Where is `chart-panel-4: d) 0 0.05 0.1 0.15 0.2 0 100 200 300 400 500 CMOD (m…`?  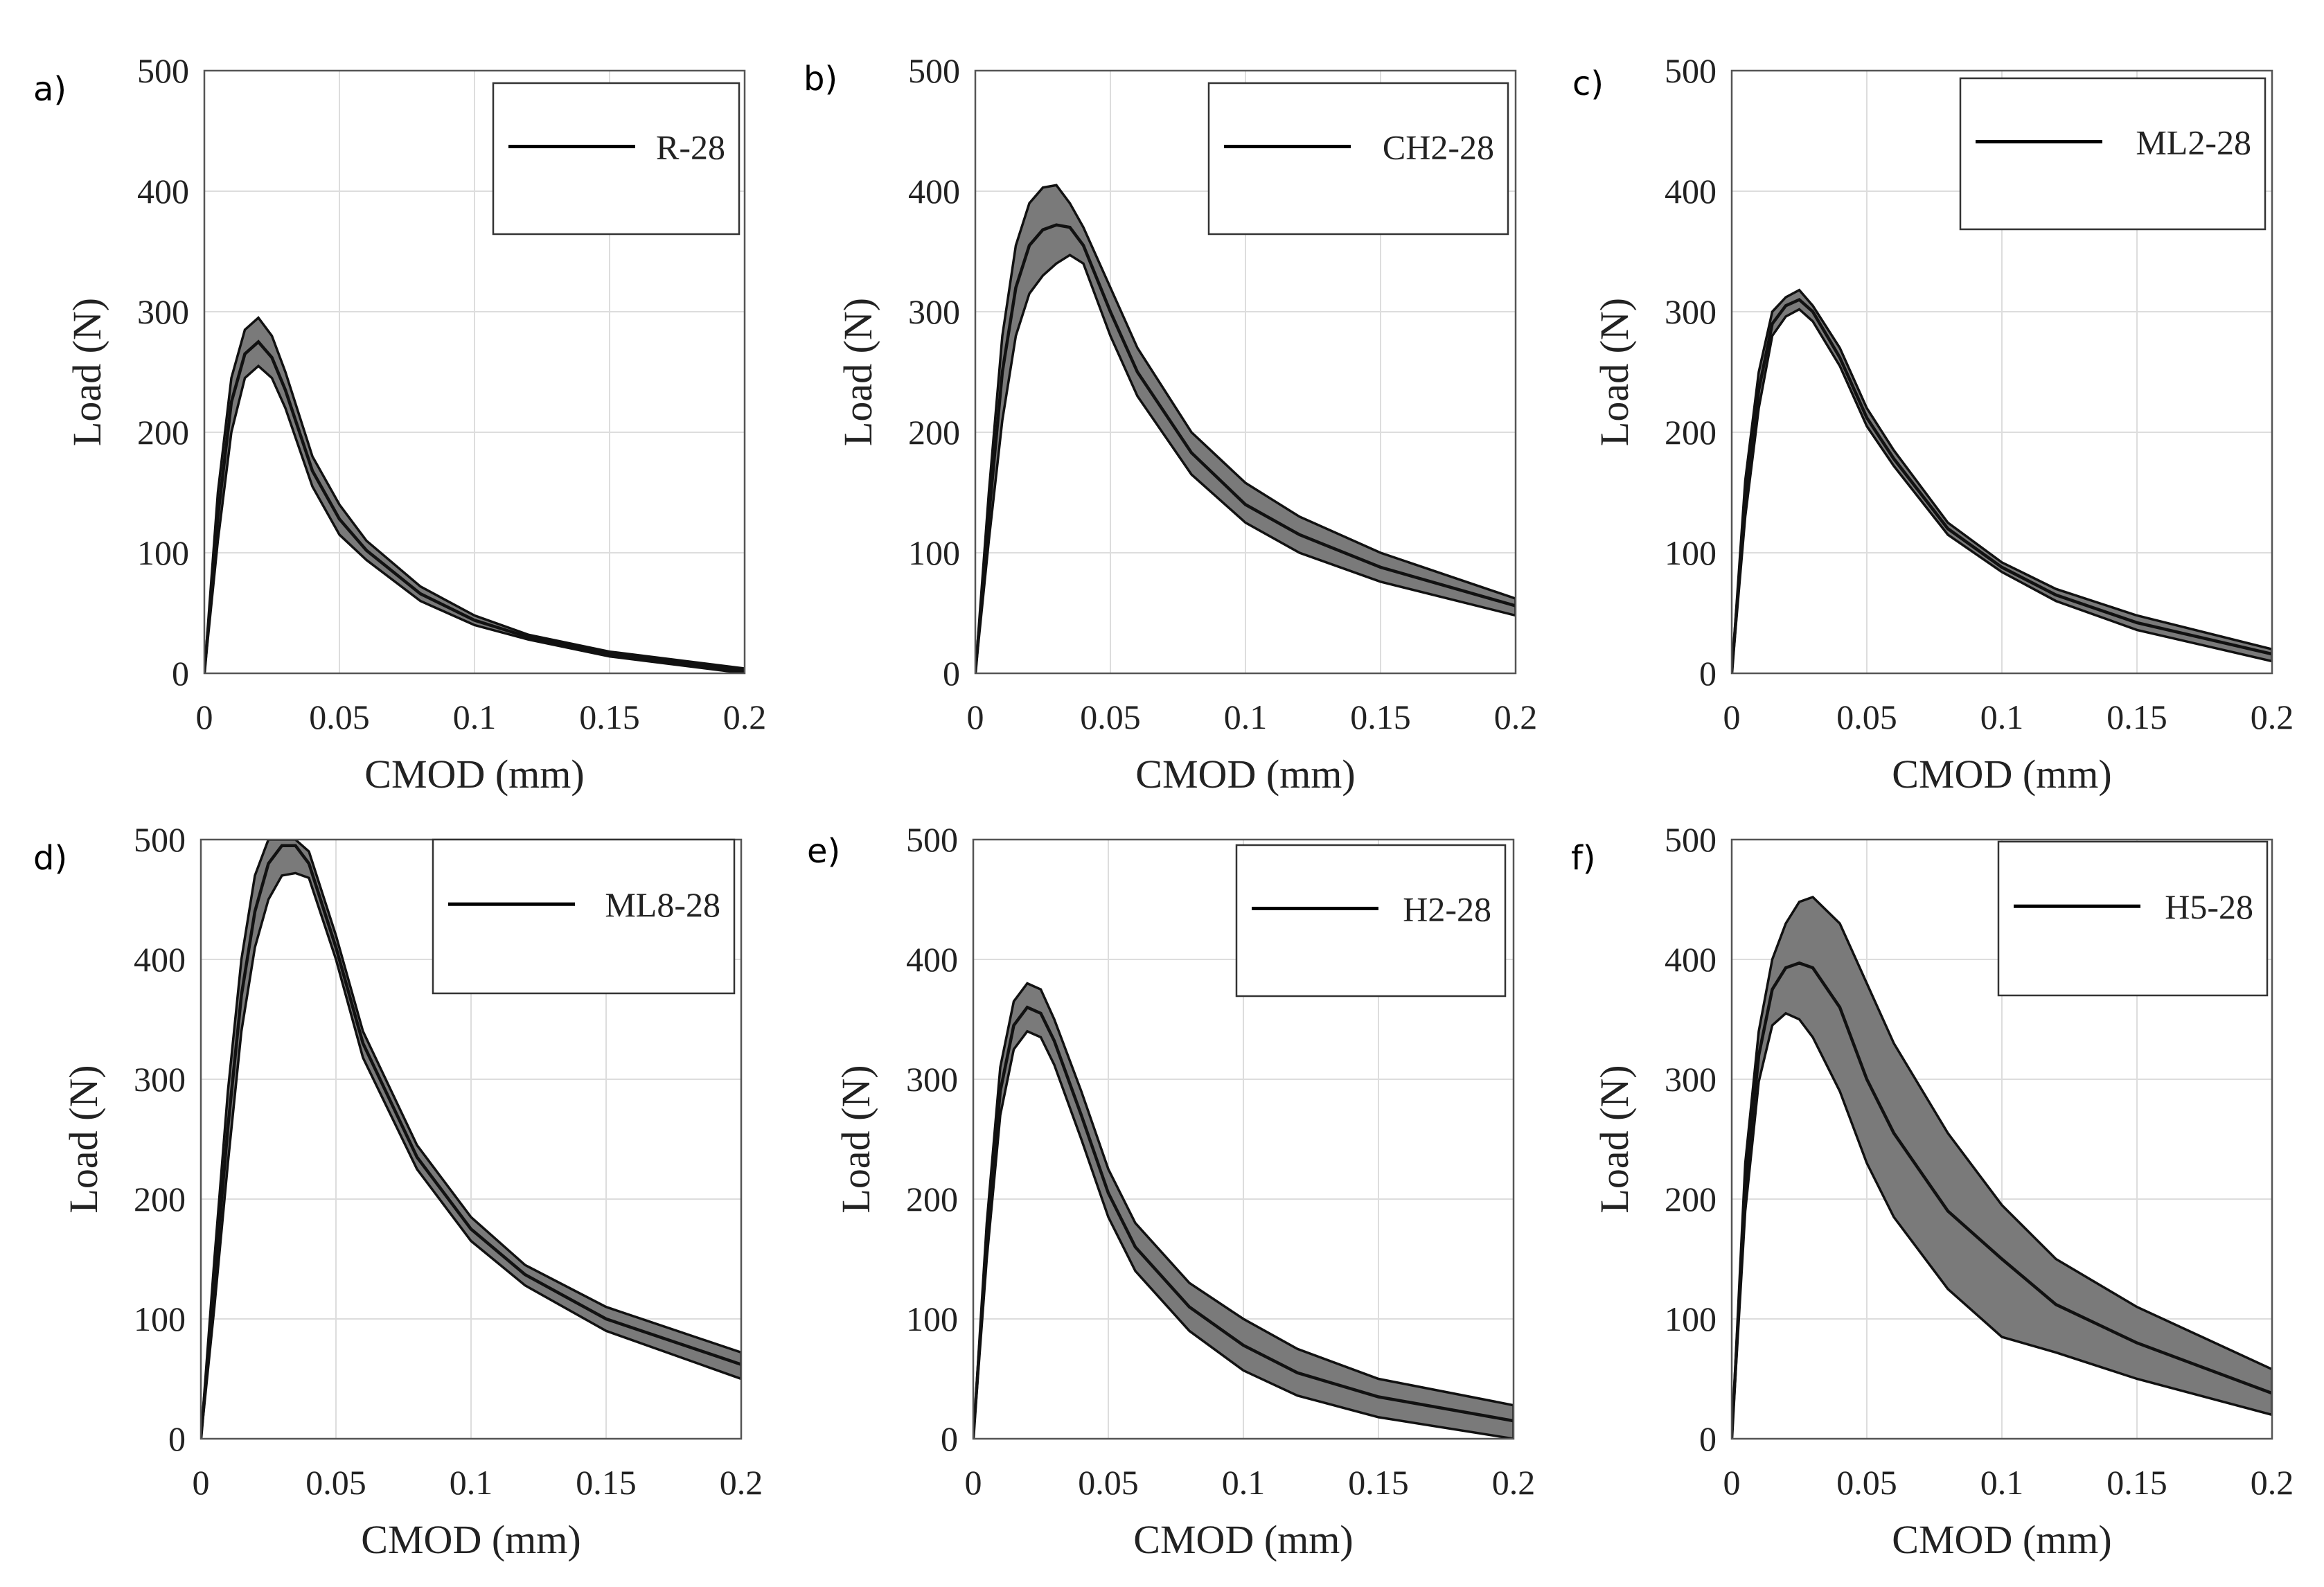 chart-panel-4: d) 0 0.05 0.1 0.15 0.2 0 100 200 300 400 500 CMOD (m… is located at coordinates (398, 1191).